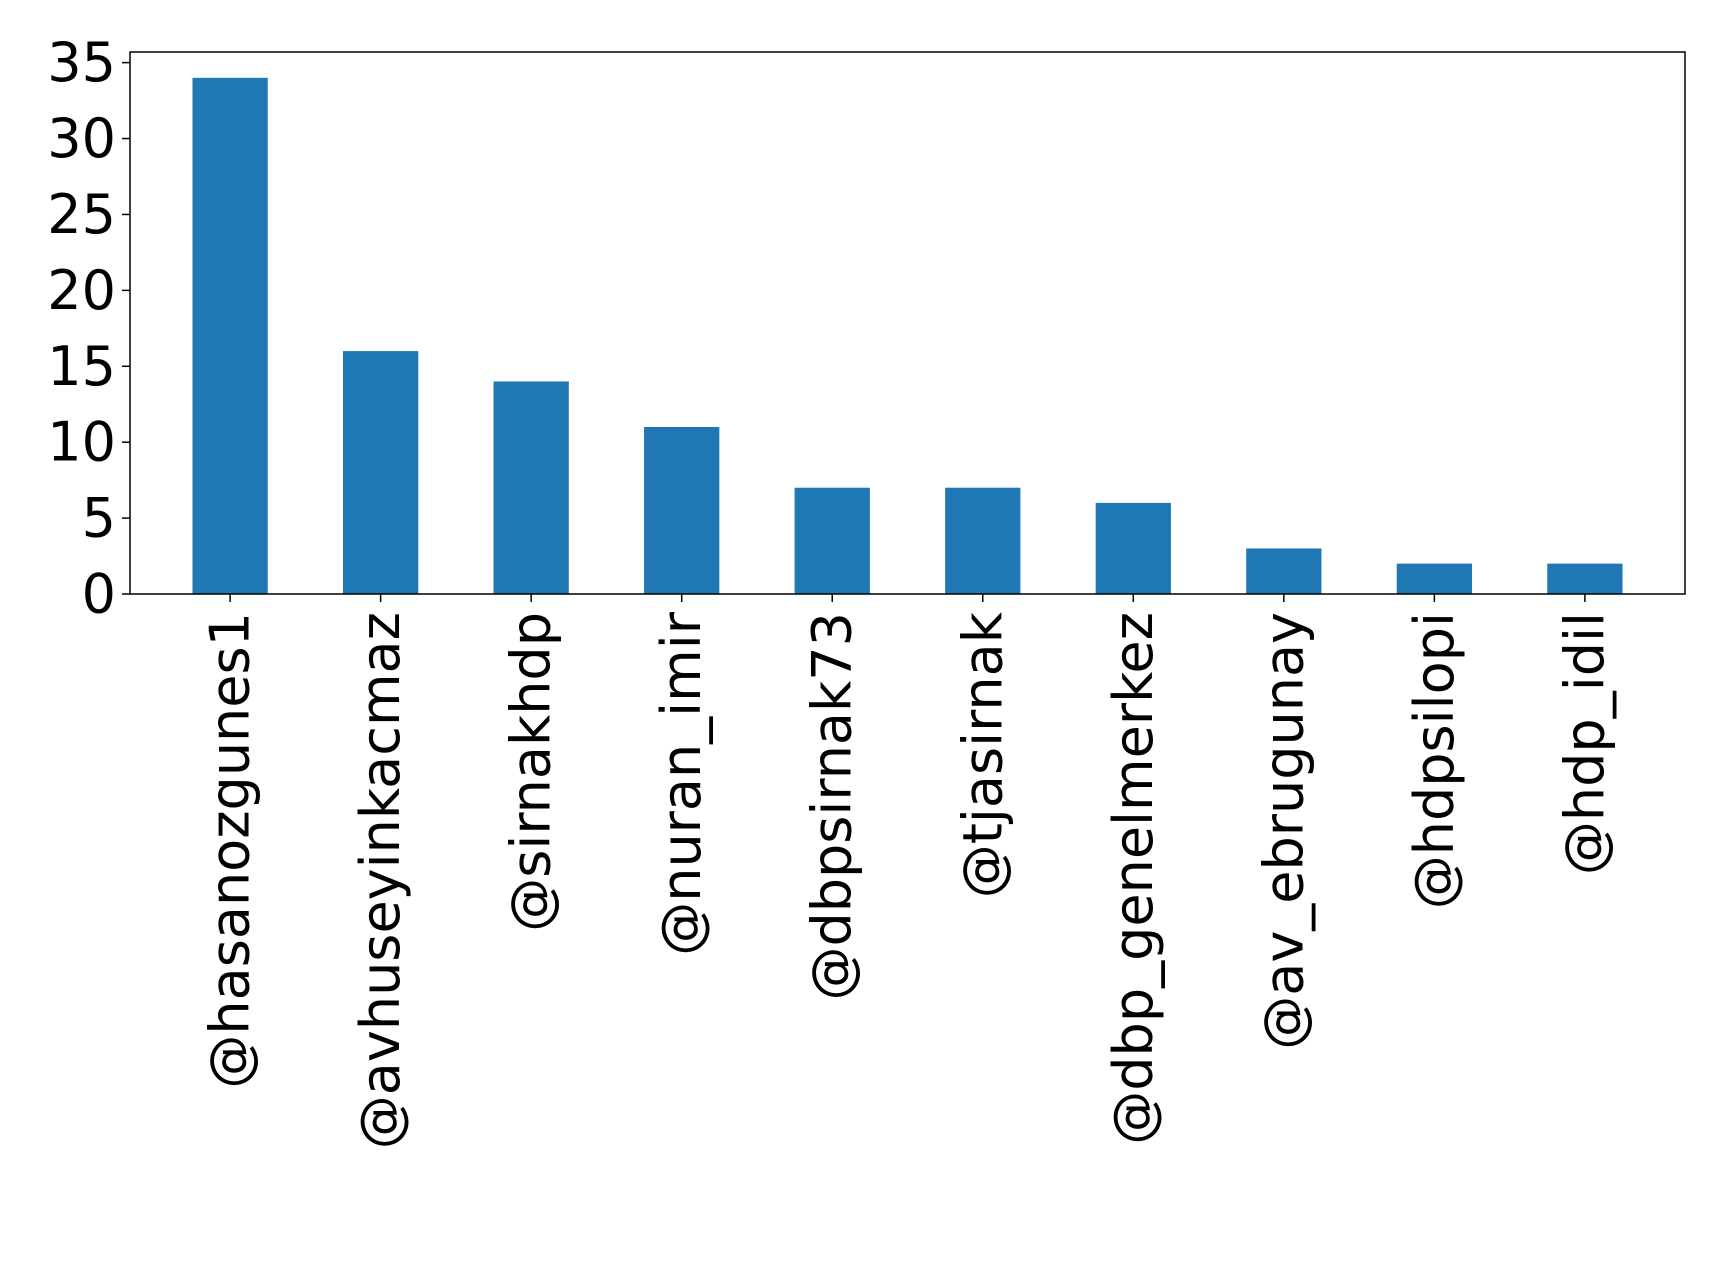  Describe the element at coordinates (1434, 760) in the screenshot. I see `x-tick-label: @hdpsilopi` at that location.